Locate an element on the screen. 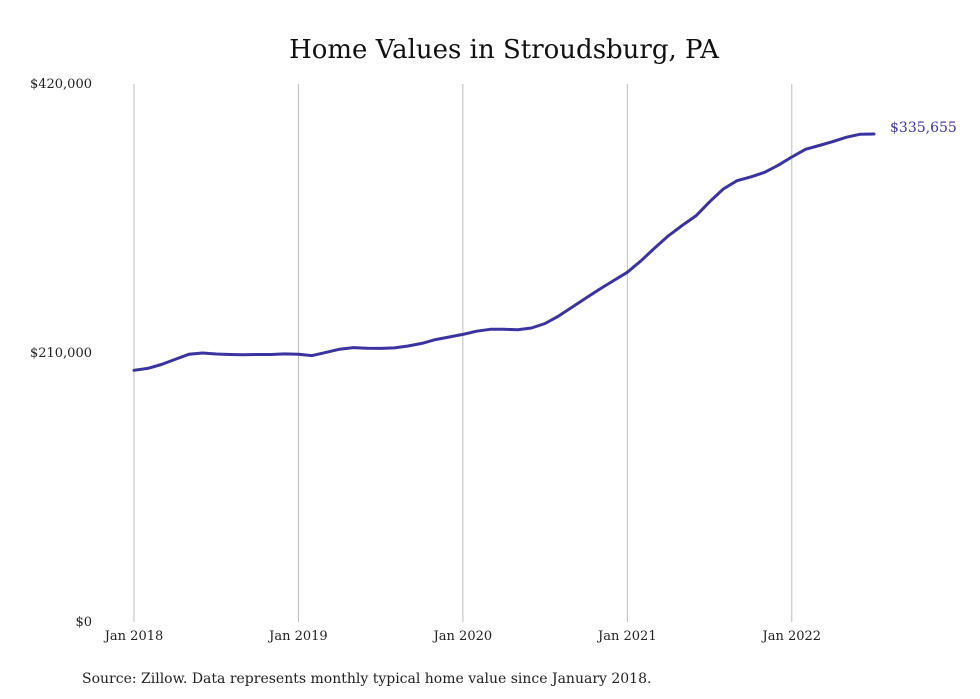 The image size is (980, 699). x-axis-labels: Jan 2018 Jan 2019 Jan 2020 Jan 2021 Jan 2022 is located at coordinates (462, 636).